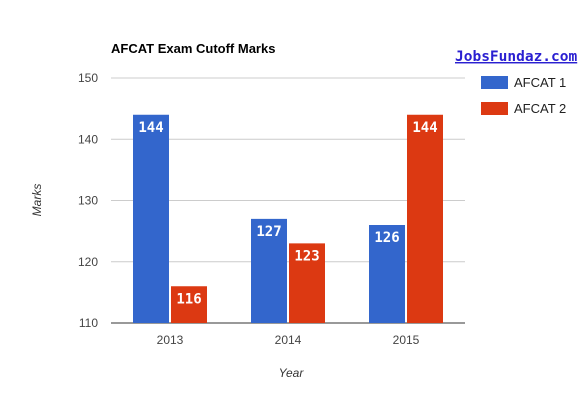 The image size is (582, 401). Describe the element at coordinates (387, 274) in the screenshot. I see `bar-afcat-1-2015` at that location.